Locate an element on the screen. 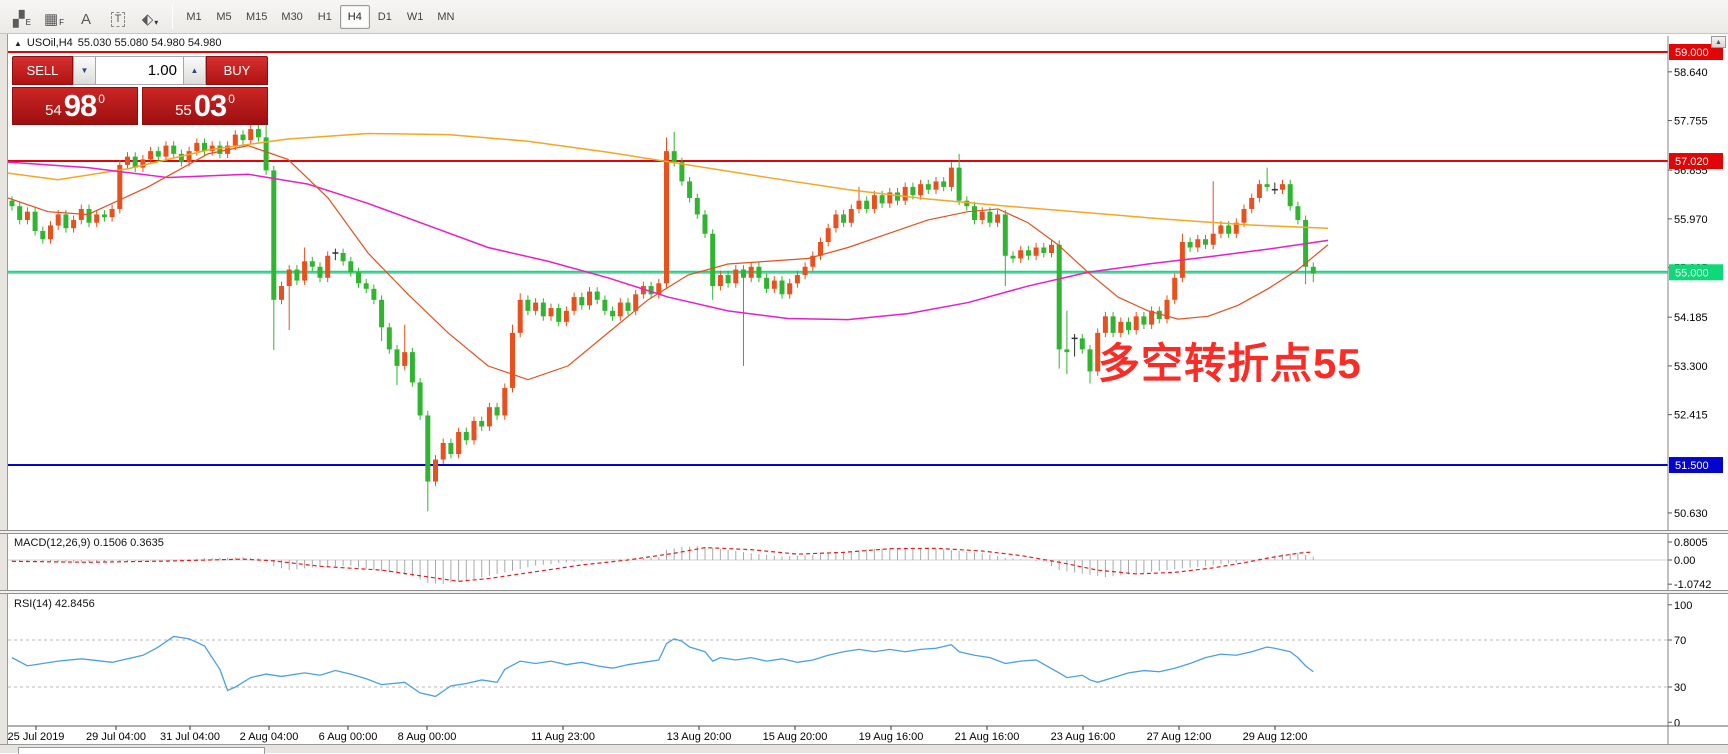 The height and width of the screenshot is (754, 1728). chart-annotation-text: 多空转折点55 is located at coordinates (1230, 363).